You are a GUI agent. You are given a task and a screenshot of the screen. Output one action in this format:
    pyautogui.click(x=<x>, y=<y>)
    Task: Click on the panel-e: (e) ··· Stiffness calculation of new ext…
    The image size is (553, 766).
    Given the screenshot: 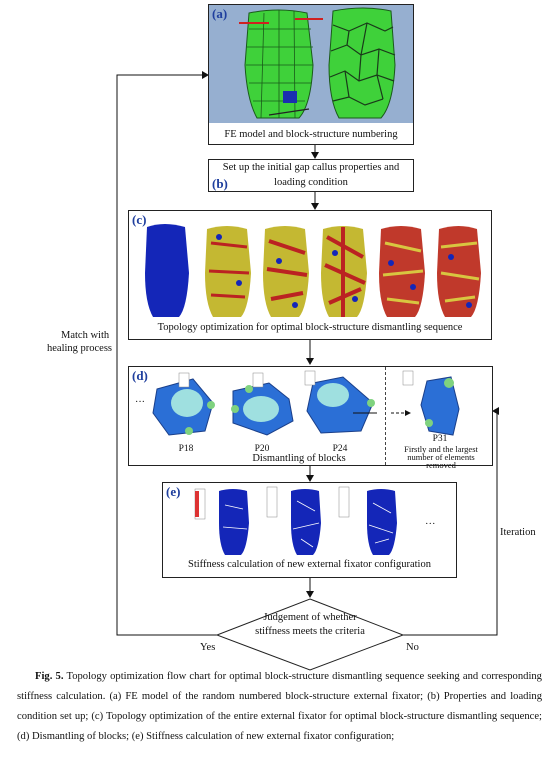 What is the action you would take?
    pyautogui.click(x=309, y=530)
    